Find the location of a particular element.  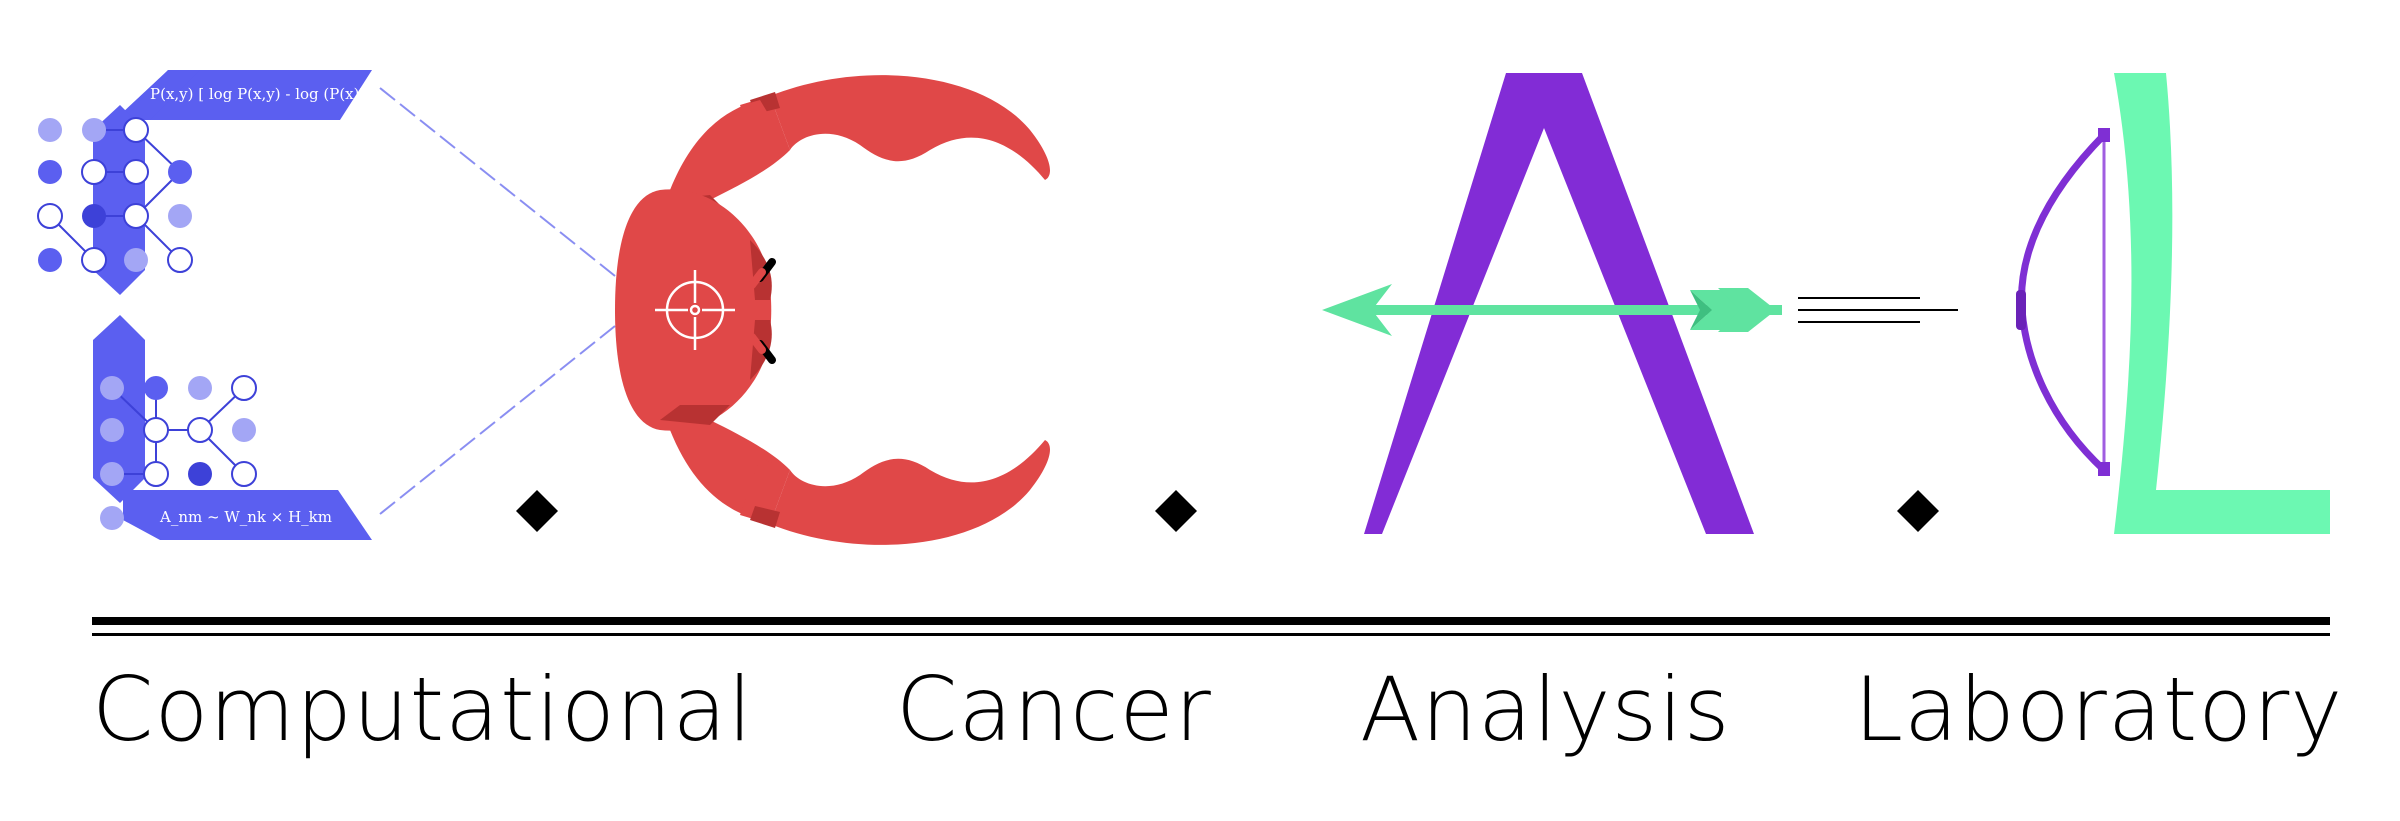

arrow-icon is located at coordinates (1640, 310).